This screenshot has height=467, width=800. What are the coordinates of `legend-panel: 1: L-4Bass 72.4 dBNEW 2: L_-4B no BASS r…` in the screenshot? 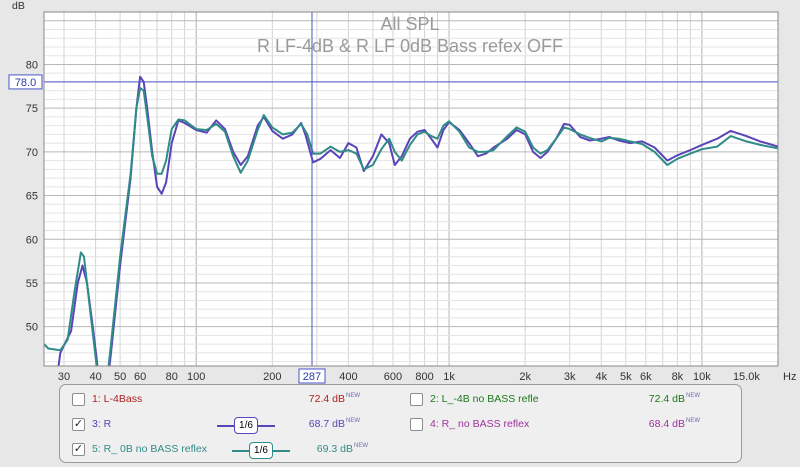 It's located at (400, 423).